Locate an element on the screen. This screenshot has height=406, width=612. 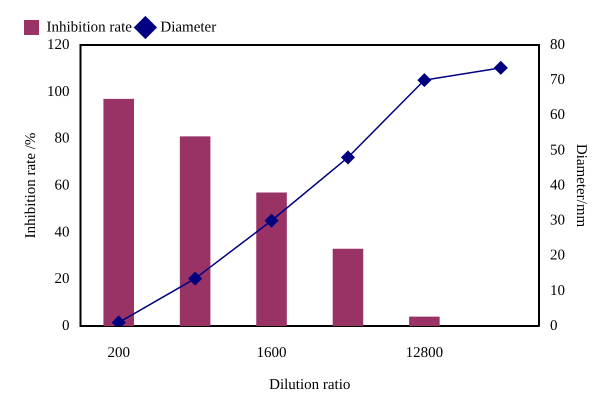
y2-tick-label: 20 is located at coordinates (557, 256).